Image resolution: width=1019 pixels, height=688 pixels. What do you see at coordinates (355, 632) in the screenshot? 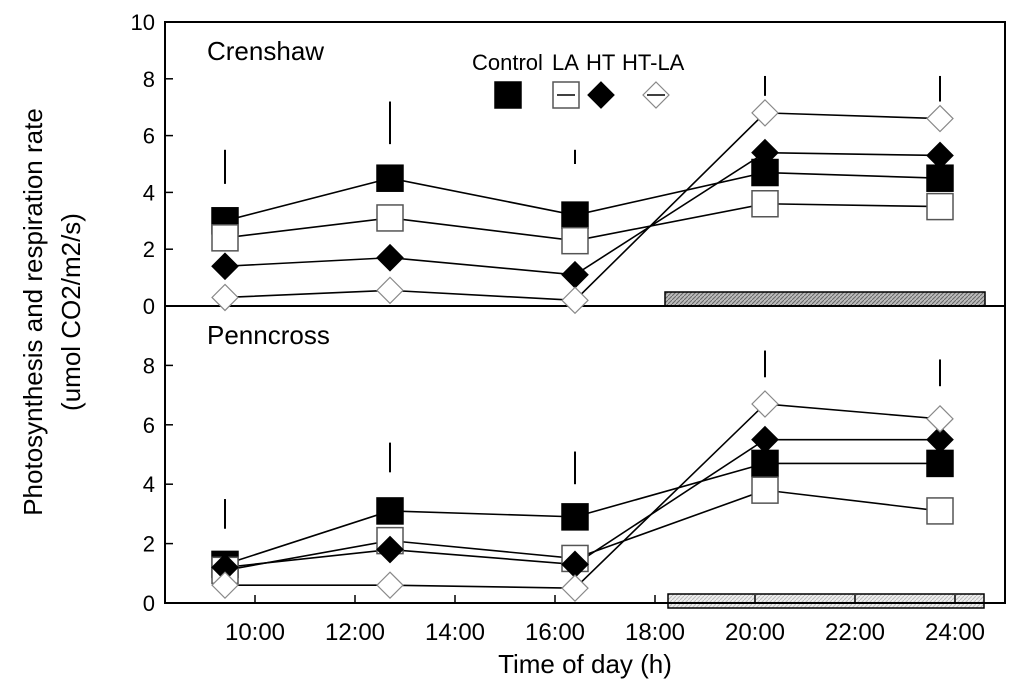
I see `x-tick-label: 12:00` at bounding box center [355, 632].